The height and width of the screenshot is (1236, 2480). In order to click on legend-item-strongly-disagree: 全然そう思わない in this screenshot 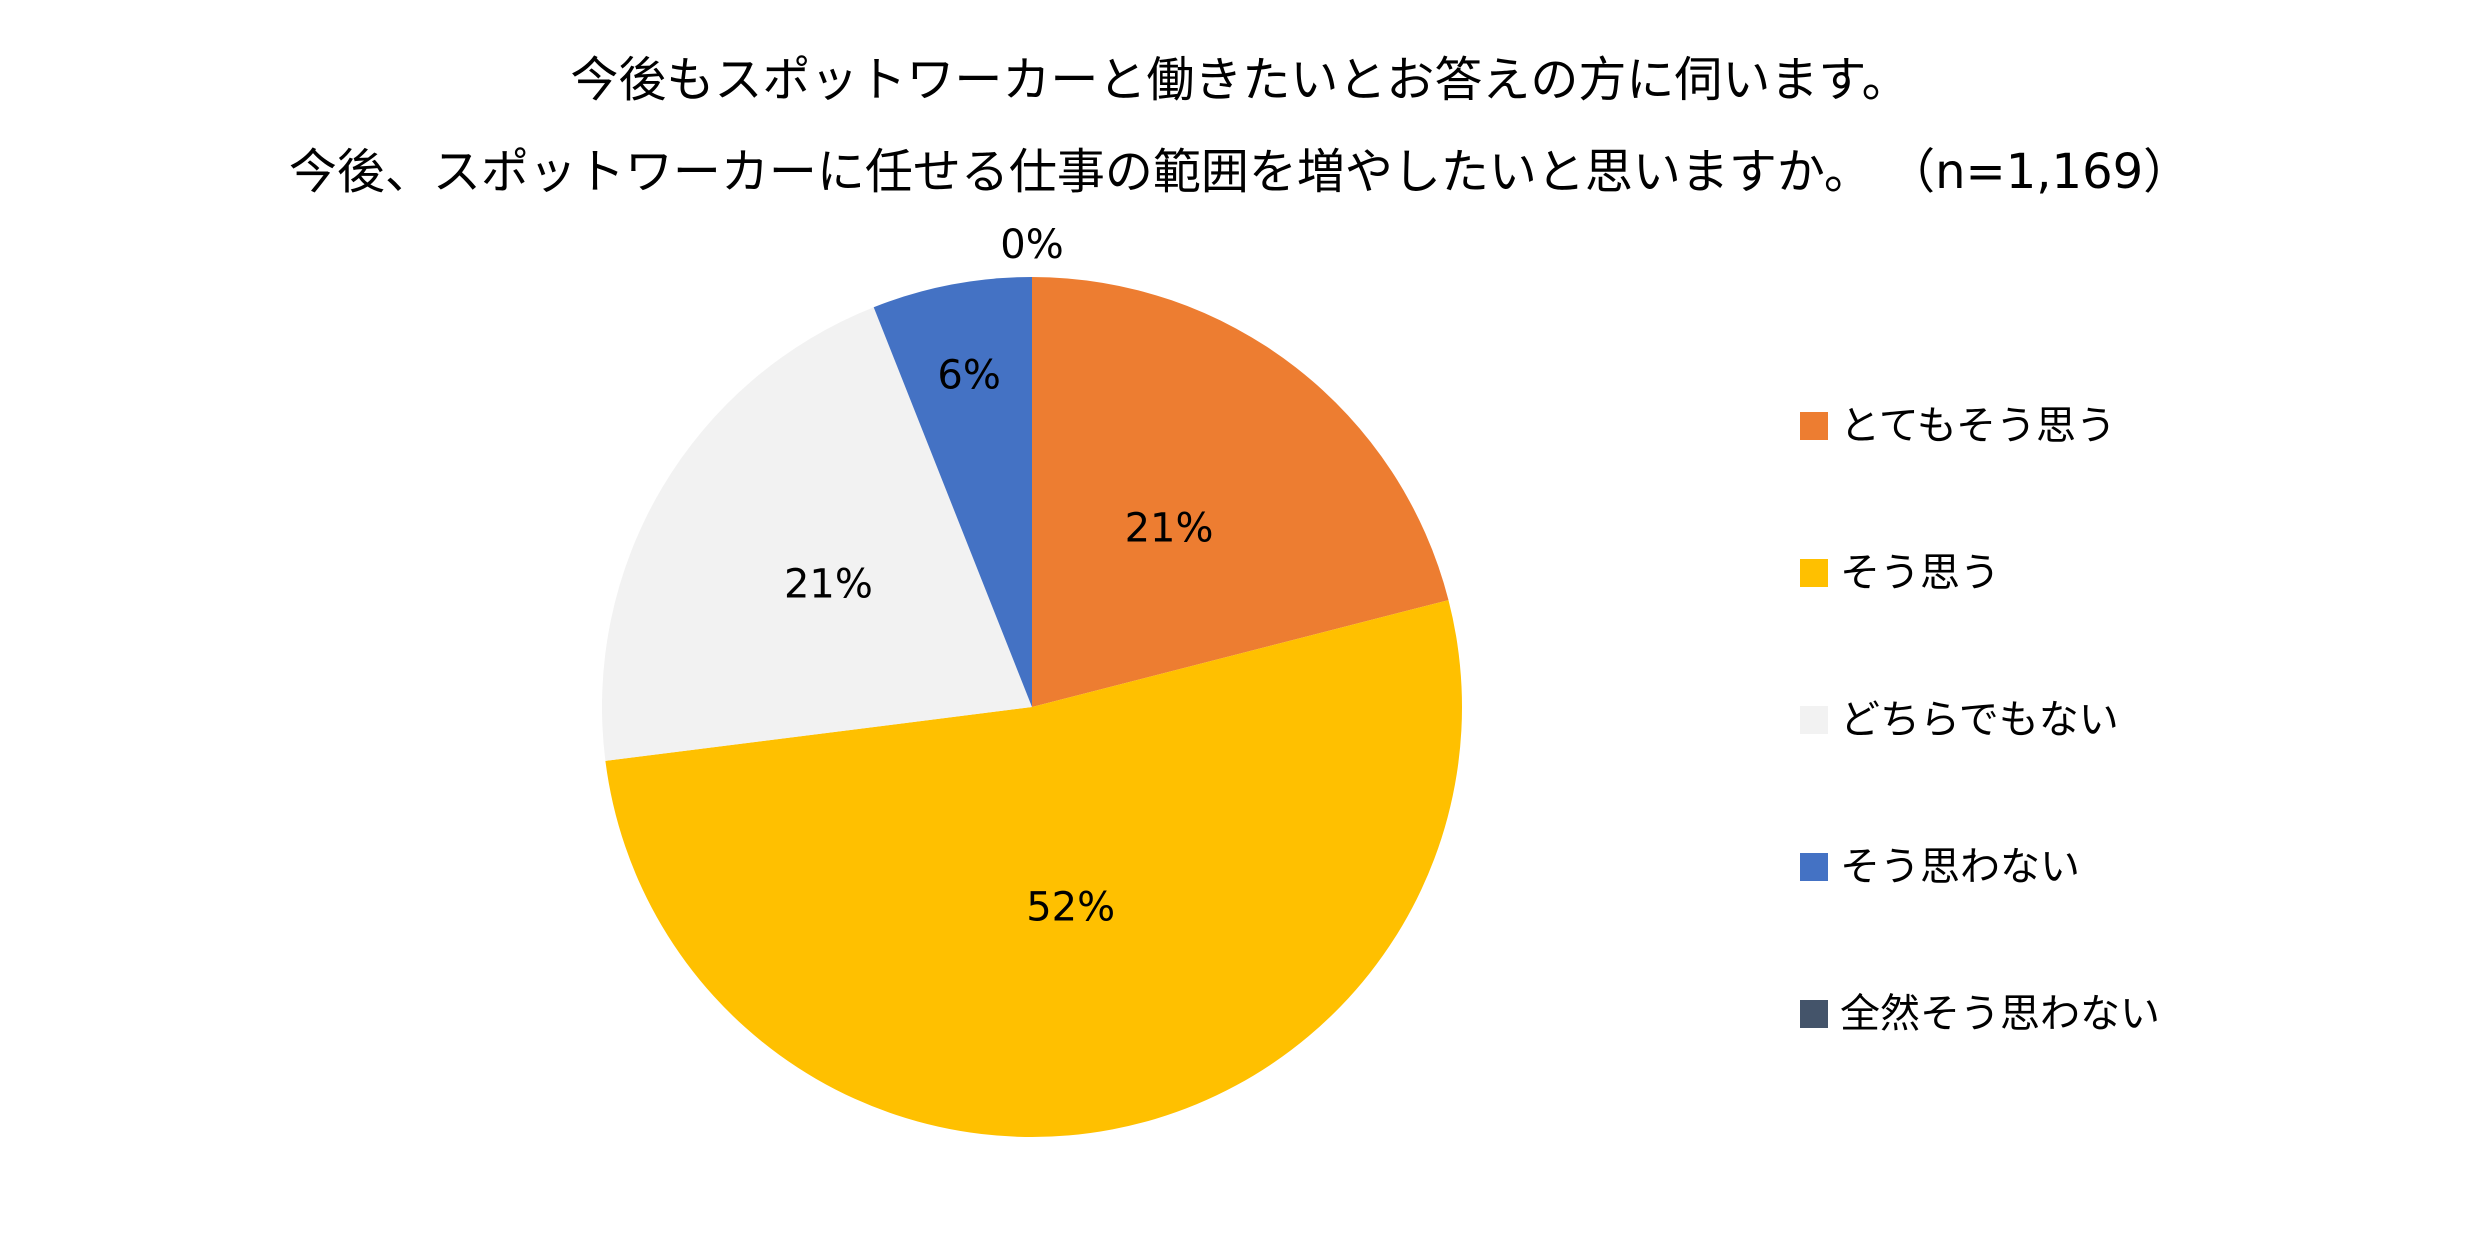, I will do `click(2120, 1051)`.